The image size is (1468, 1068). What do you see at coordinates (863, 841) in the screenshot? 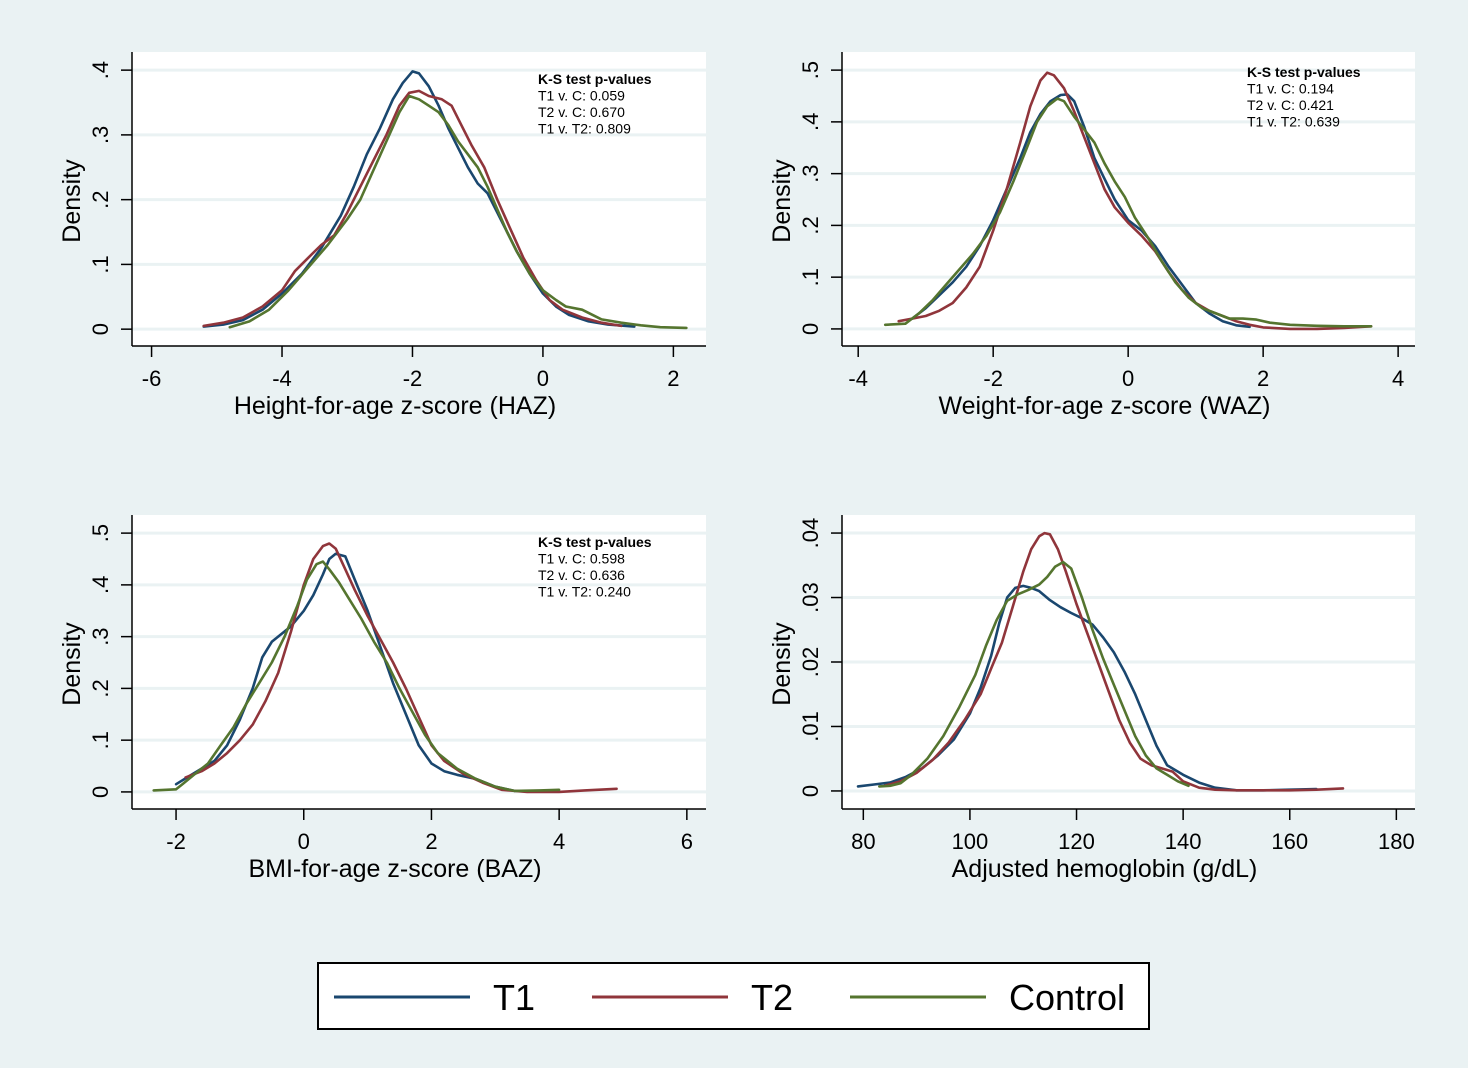
I see `x-tick-label: 80` at bounding box center [863, 841].